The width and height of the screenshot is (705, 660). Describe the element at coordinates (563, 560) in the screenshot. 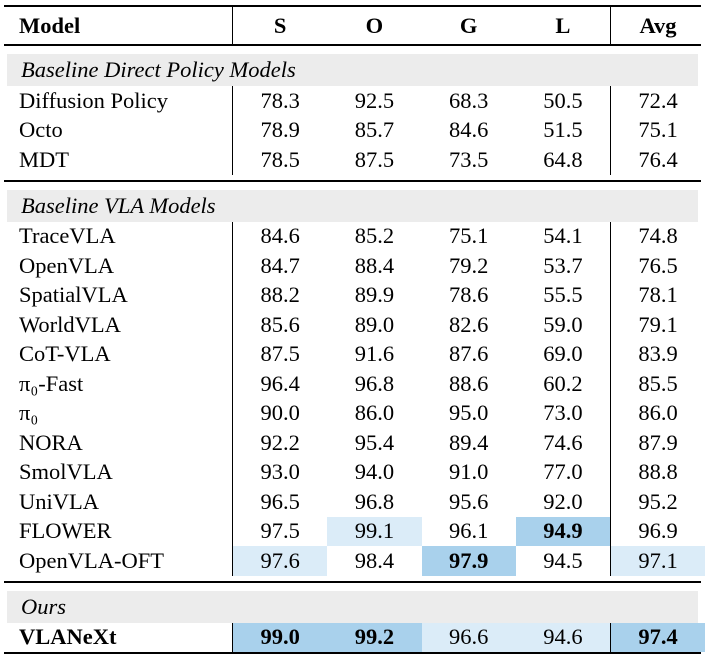

I see `cell-L: 94.5` at that location.